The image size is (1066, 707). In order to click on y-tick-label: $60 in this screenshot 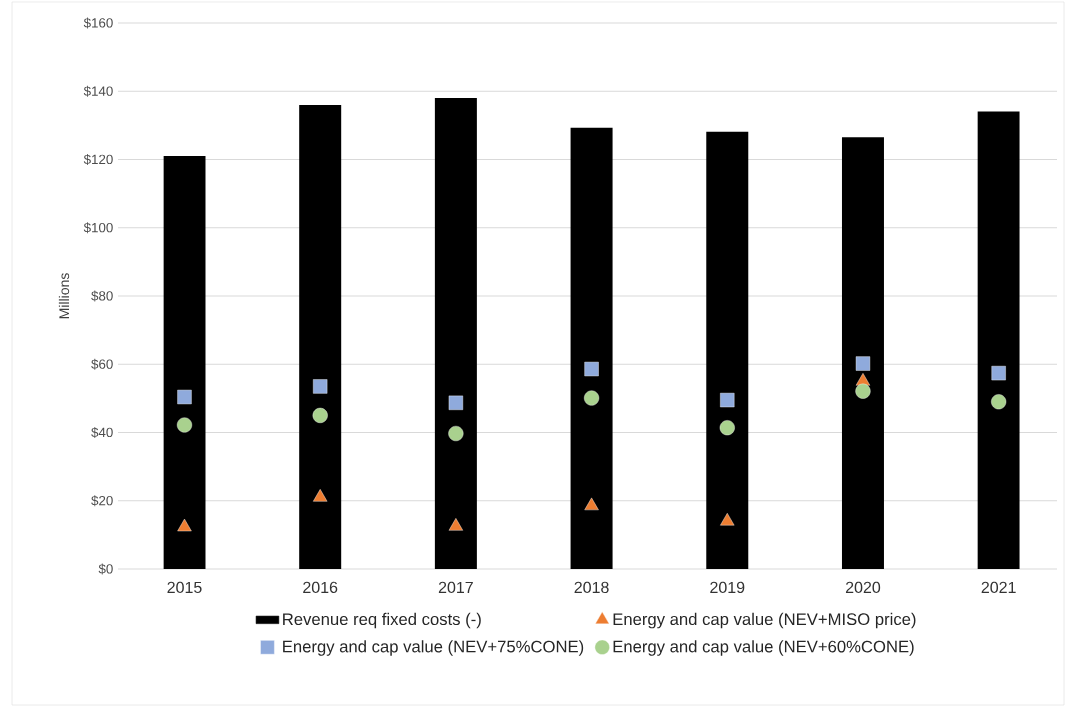, I will do `click(102, 364)`.